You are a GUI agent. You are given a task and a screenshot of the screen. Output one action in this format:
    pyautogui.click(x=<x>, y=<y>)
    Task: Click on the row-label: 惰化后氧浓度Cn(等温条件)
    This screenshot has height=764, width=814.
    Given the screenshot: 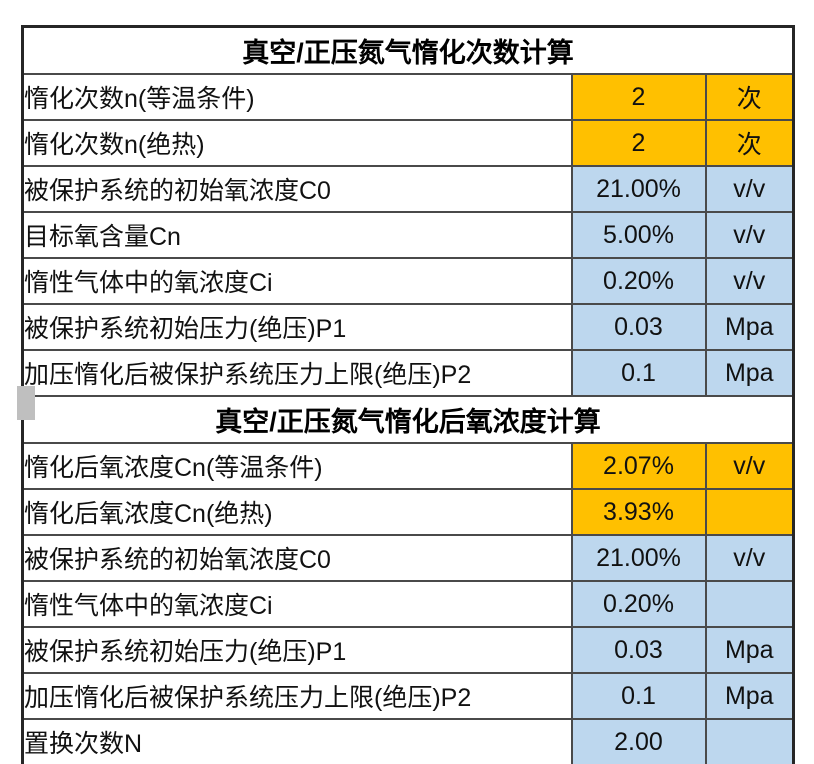 What is the action you would take?
    pyautogui.click(x=297, y=466)
    